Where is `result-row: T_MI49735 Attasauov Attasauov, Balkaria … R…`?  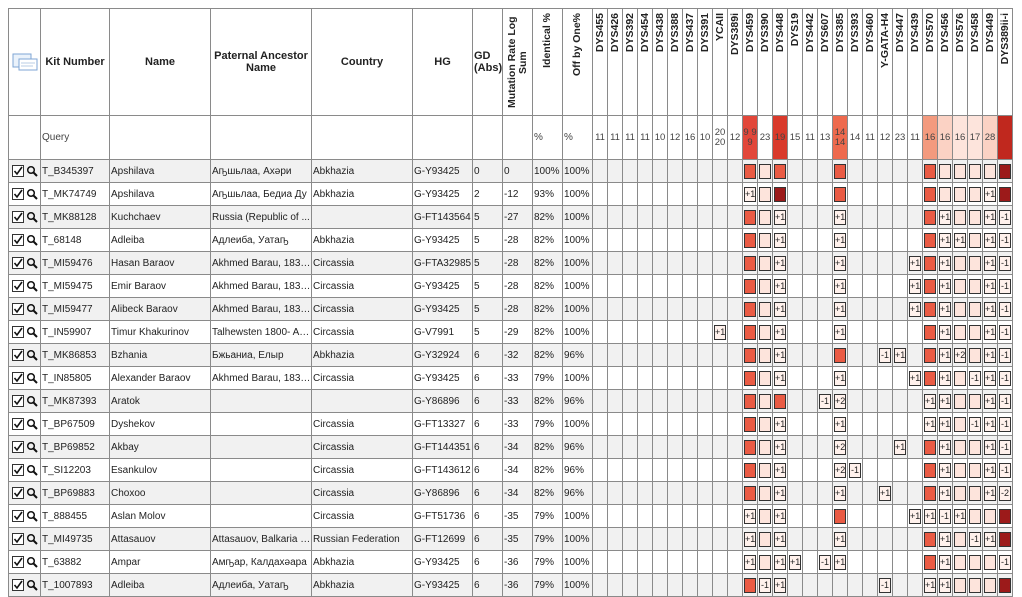
result-row: T_MI49735 Attasauov Attasauov, Balkaria … R… is located at coordinates (510, 539).